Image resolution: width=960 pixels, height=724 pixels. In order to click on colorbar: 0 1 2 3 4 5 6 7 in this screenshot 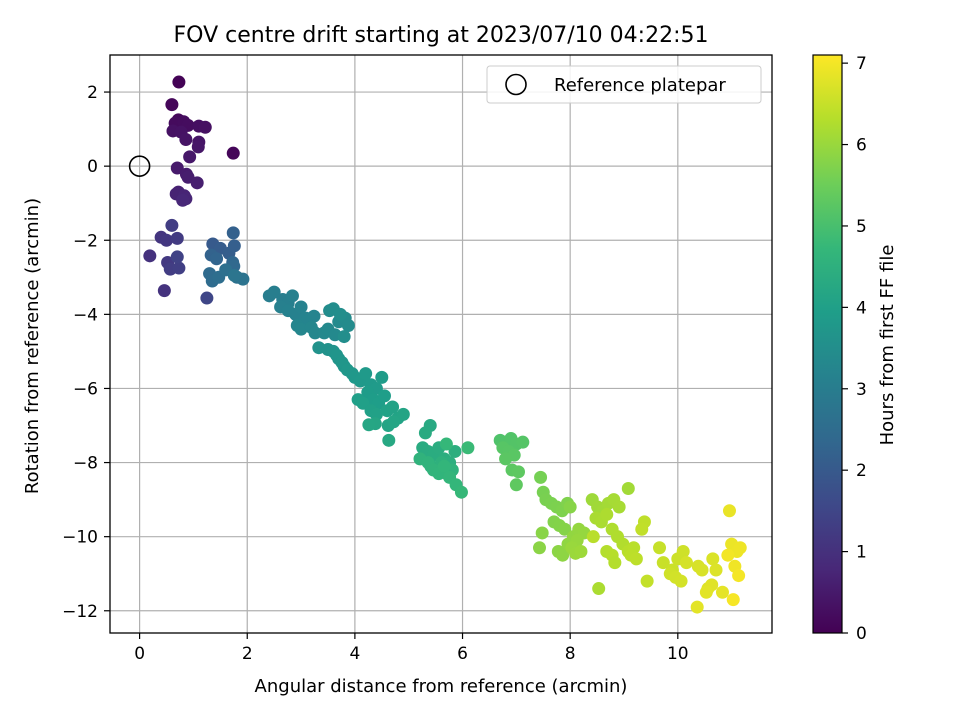, I will do `click(839, 349)`.